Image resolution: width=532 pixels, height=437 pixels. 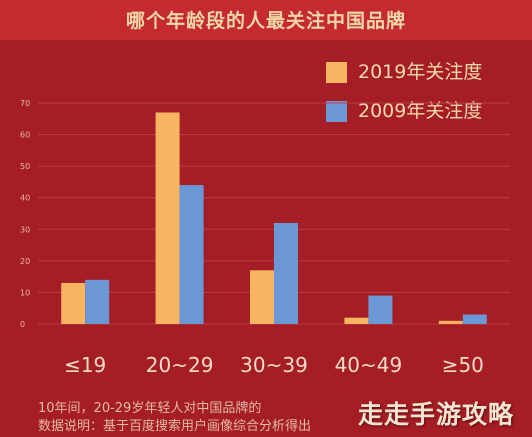 What do you see at coordinates (436, 414) in the screenshot?
I see `watermark: 走走手游攻略` at bounding box center [436, 414].